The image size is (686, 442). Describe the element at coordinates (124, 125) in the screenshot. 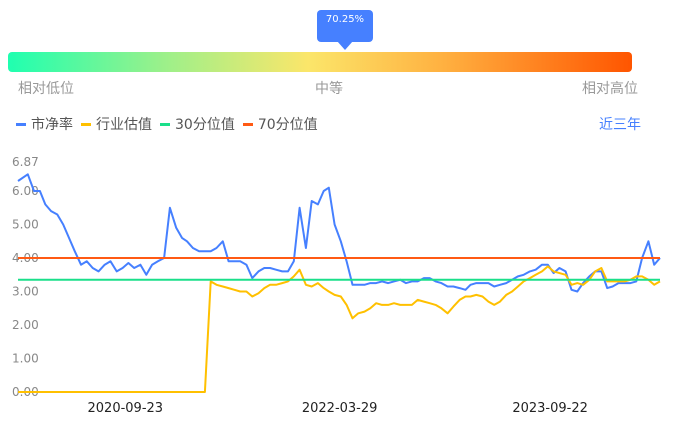

I see `legend-label: 行业估值` at that location.